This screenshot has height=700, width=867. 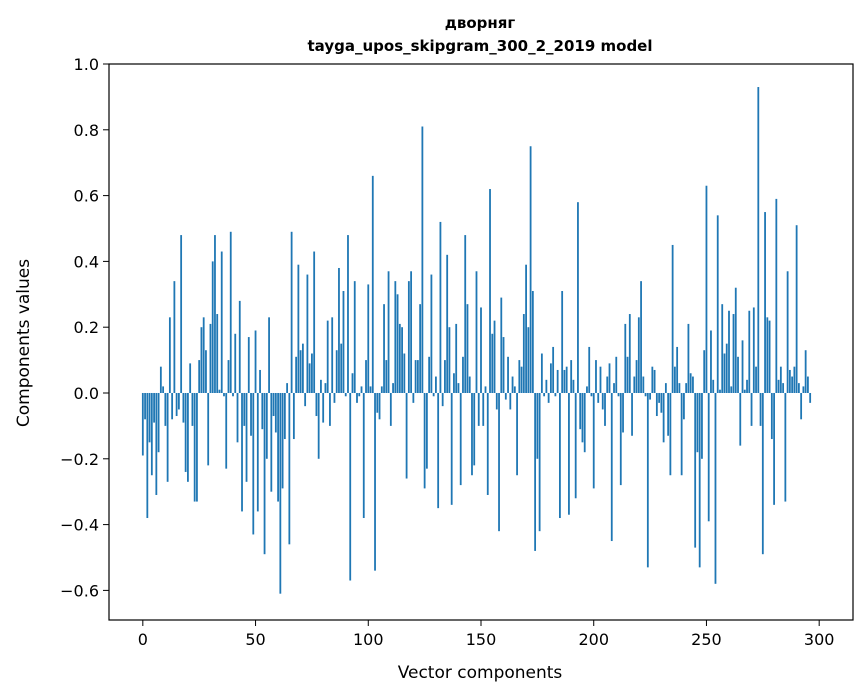 I want to click on x-tick-label: 200, so click(x=593, y=639).